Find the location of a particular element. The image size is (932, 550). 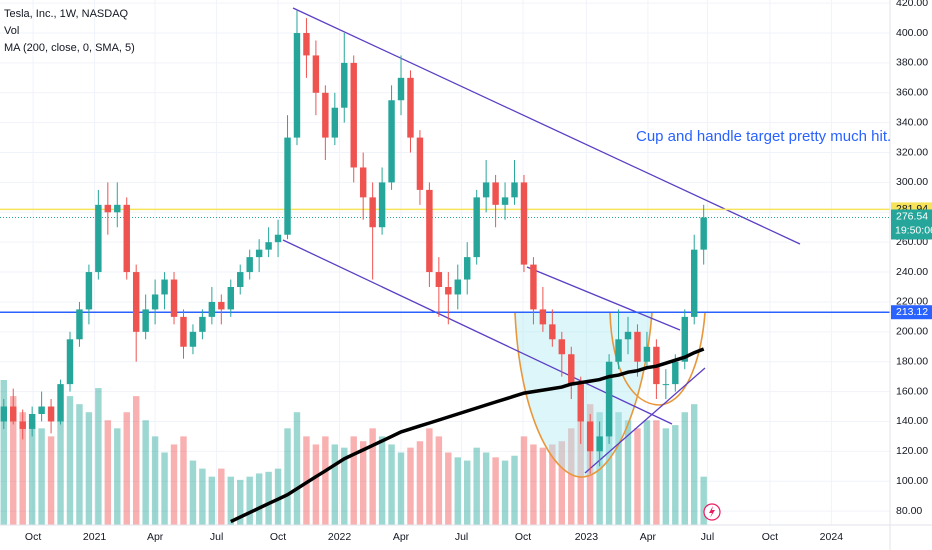

cup-arc is located at coordinates (583, 395).